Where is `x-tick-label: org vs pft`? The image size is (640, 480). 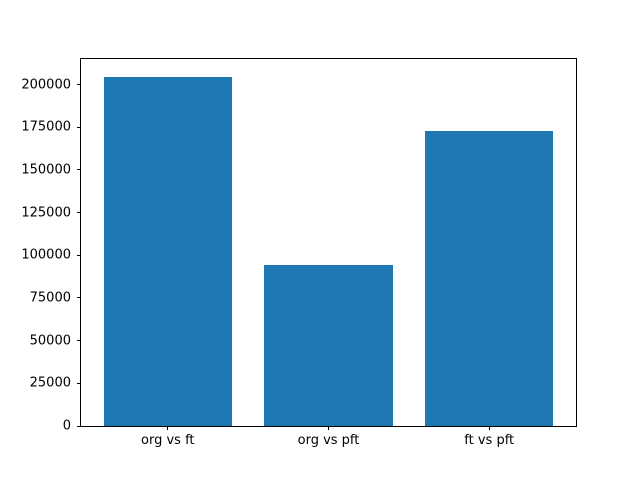
x-tick-label: org vs pft is located at coordinates (328, 440).